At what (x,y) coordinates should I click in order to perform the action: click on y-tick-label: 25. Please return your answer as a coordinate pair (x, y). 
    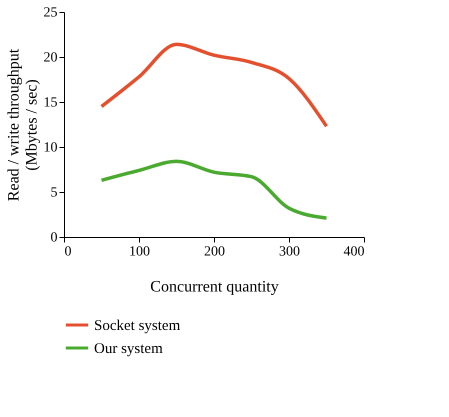
    Looking at the image, I should click on (51, 13).